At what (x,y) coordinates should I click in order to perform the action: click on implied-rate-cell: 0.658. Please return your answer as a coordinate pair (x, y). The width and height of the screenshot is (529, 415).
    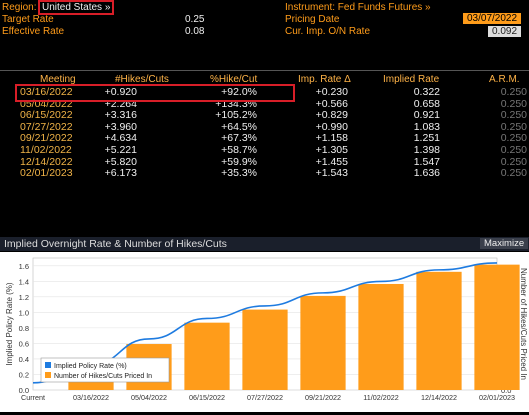
    Looking at the image, I should click on (426, 103).